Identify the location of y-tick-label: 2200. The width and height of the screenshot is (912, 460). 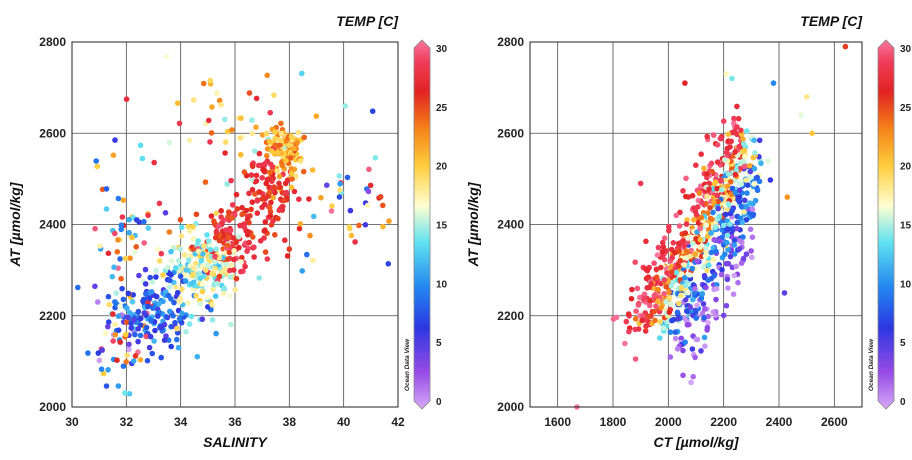
(510, 316).